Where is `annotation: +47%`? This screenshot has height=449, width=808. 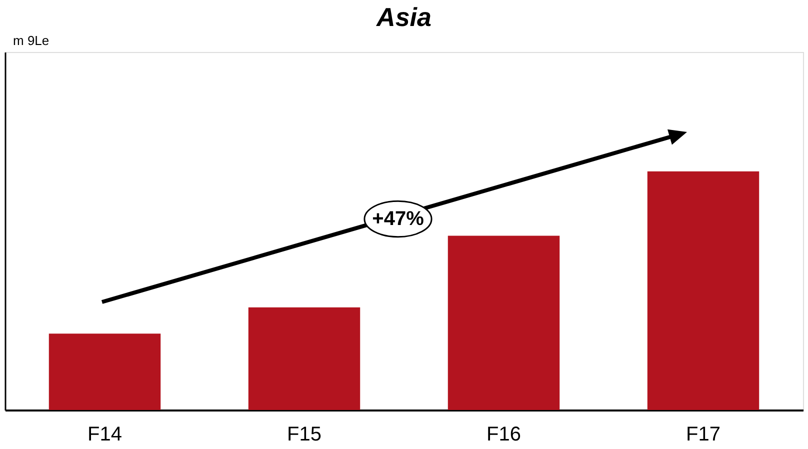 annotation: +47% is located at coordinates (398, 219).